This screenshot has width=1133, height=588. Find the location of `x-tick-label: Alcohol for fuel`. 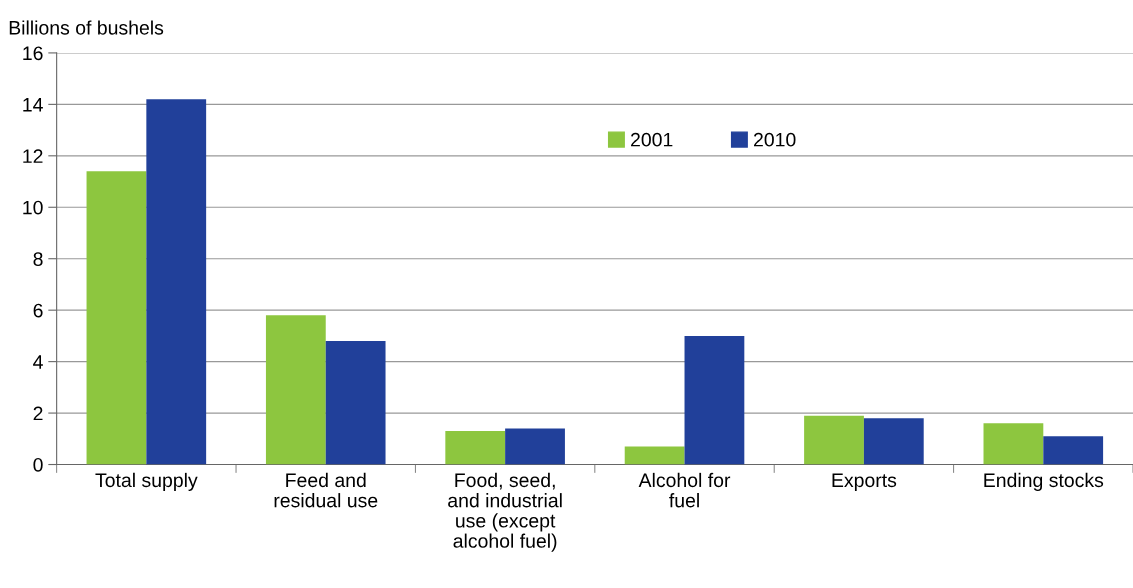

x-tick-label: Alcohol for fuel is located at coordinates (684, 490).